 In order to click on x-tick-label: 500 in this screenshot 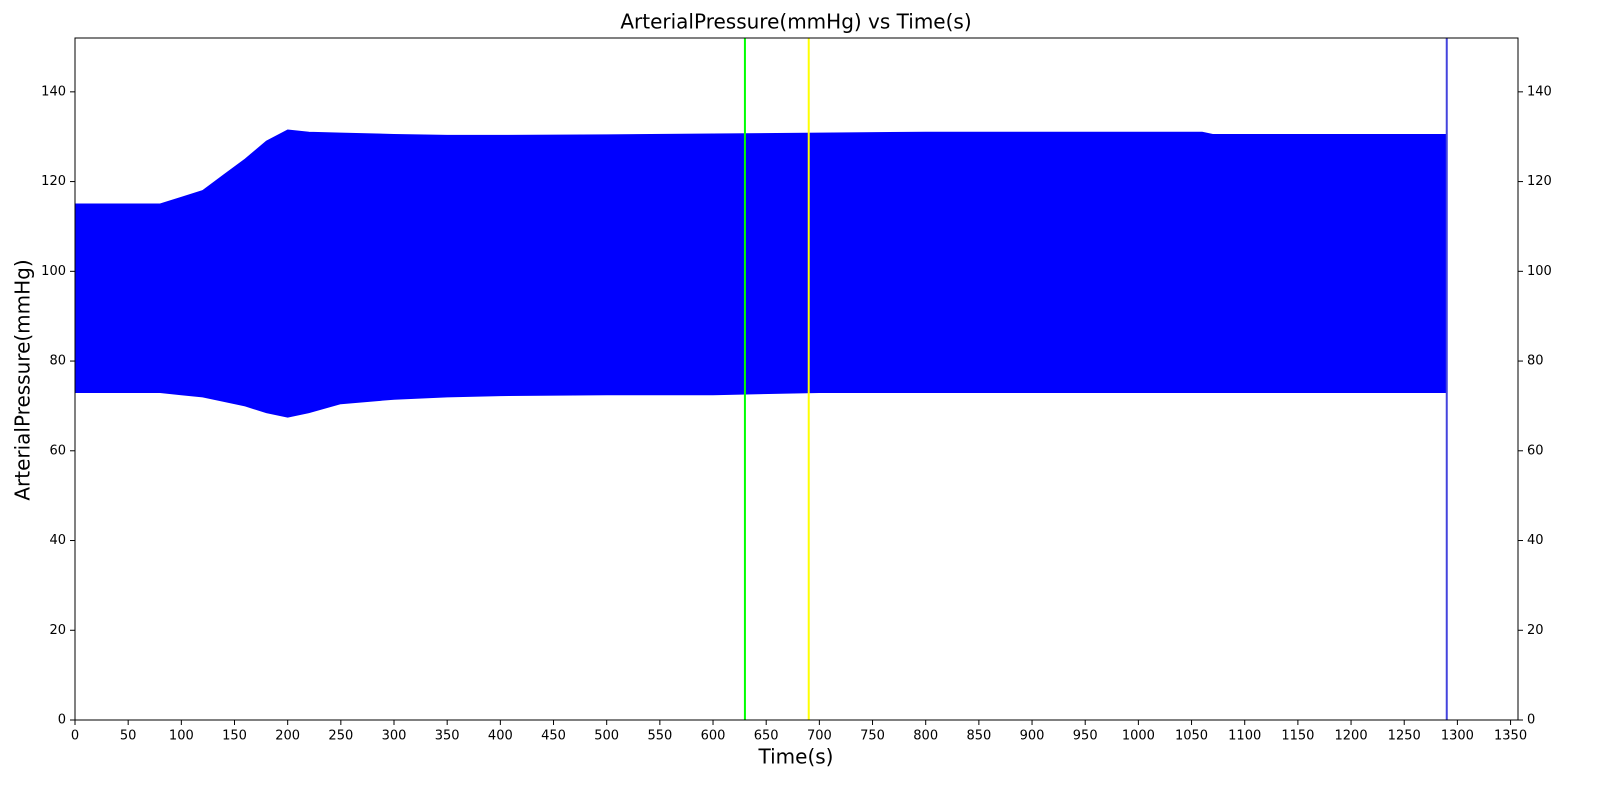, I will do `click(606, 736)`.